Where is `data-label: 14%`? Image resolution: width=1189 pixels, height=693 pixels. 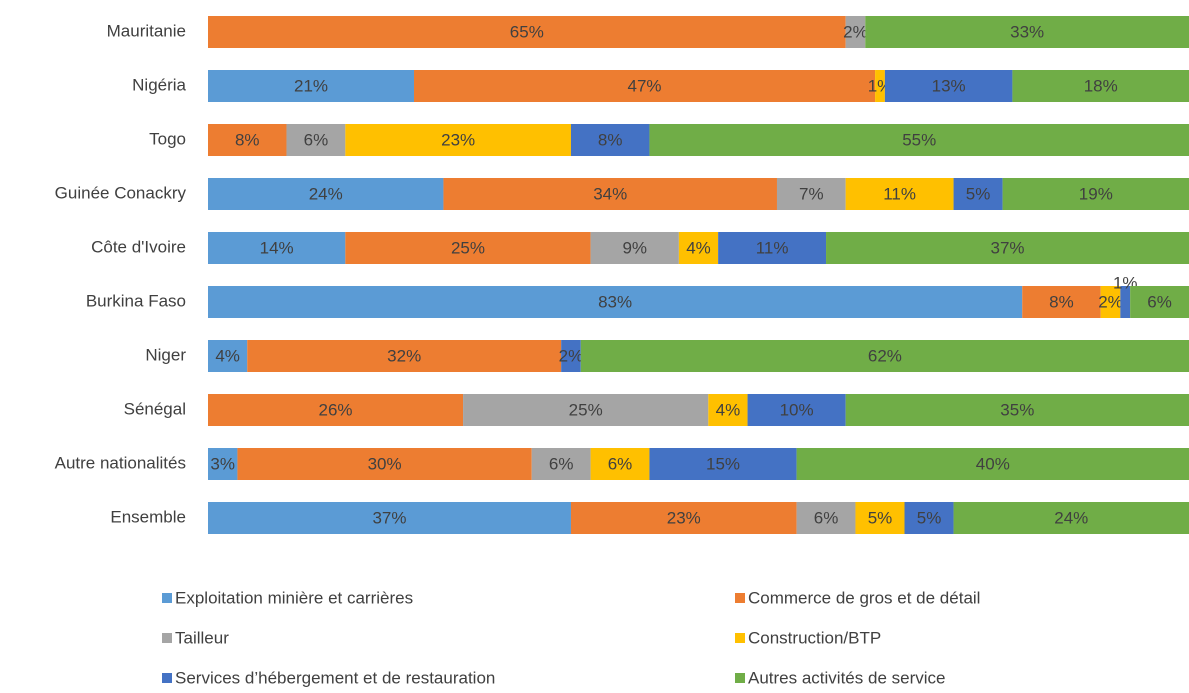
data-label: 14% is located at coordinates (277, 247).